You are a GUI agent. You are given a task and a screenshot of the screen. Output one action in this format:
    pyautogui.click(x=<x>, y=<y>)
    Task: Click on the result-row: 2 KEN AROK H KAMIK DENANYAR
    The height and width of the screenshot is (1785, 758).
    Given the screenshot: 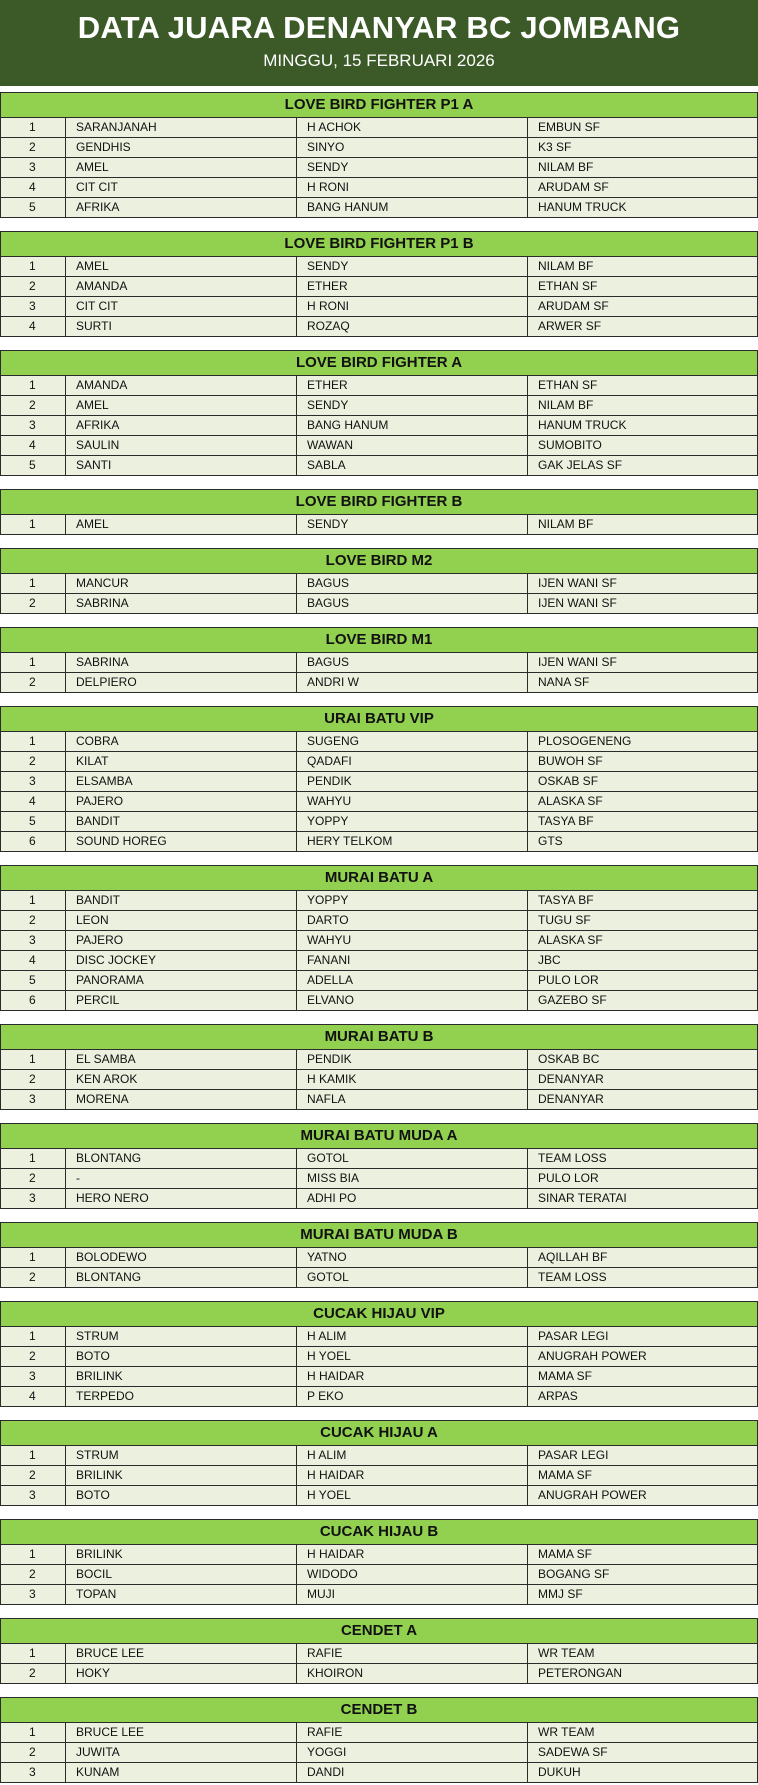 What is the action you would take?
    pyautogui.click(x=379, y=1080)
    